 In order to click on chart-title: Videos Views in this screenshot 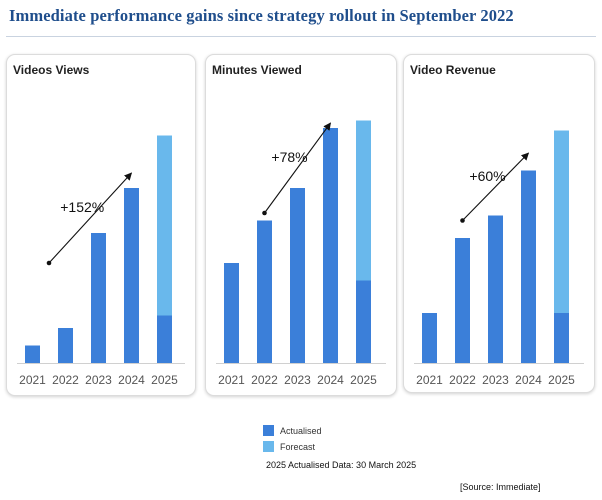, I will do `click(51, 70)`.